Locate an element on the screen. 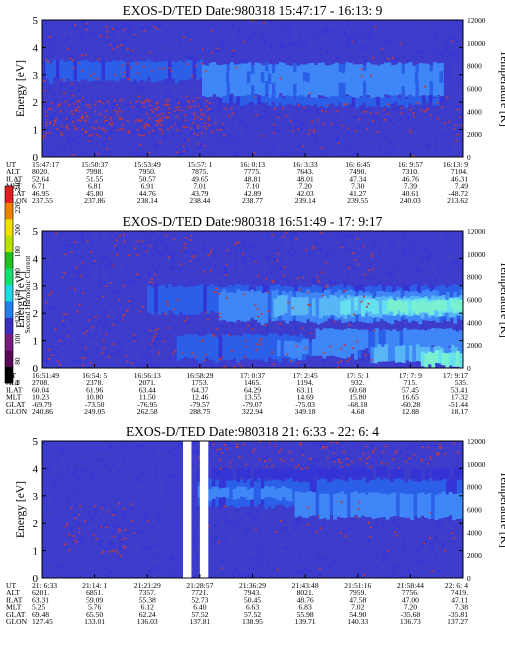 This screenshot has height=649, width=505. orbit-value: 238.44 is located at coordinates (199, 200).